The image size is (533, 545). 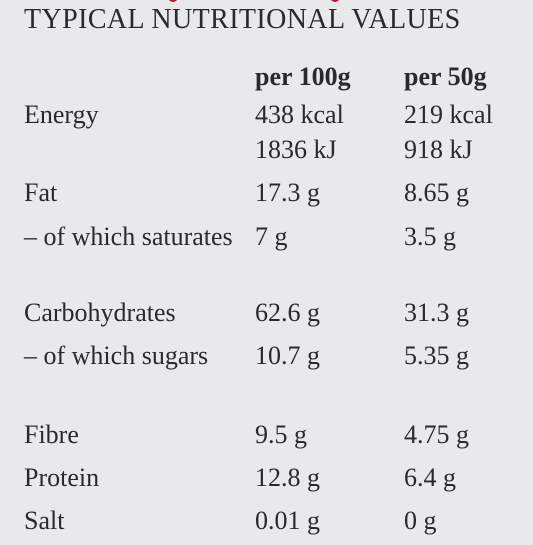 What do you see at coordinates (436, 355) in the screenshot?
I see `sugars-per-50g: 5.35 g` at bounding box center [436, 355].